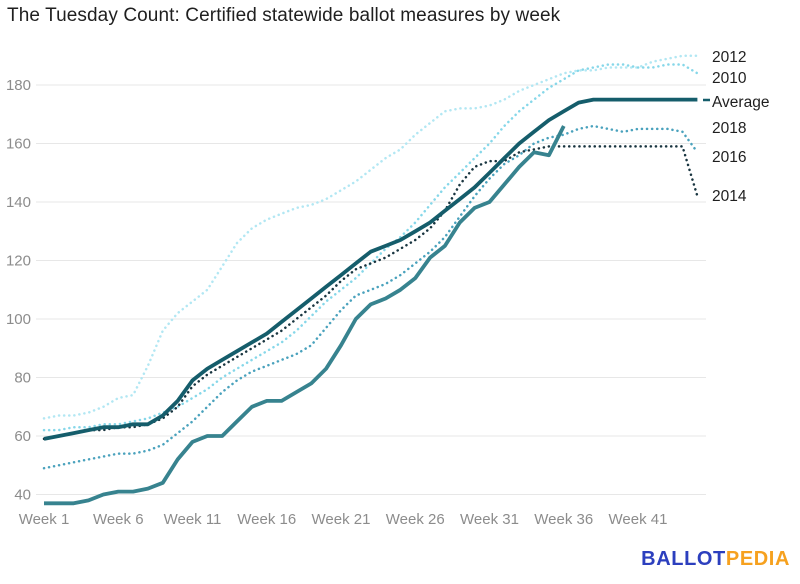 This screenshot has height=584, width=800. What do you see at coordinates (729, 128) in the screenshot?
I see `series-label-2018: 2018` at bounding box center [729, 128].